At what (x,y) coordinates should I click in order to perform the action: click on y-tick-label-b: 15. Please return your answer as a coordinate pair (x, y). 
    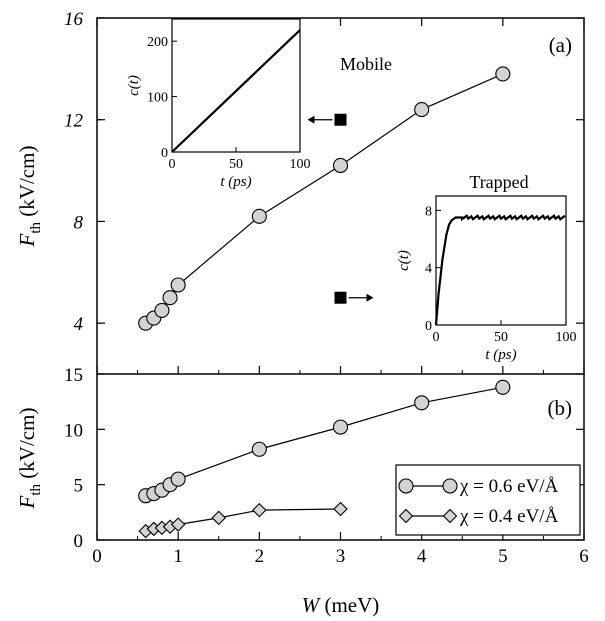
    Looking at the image, I should click on (73, 375).